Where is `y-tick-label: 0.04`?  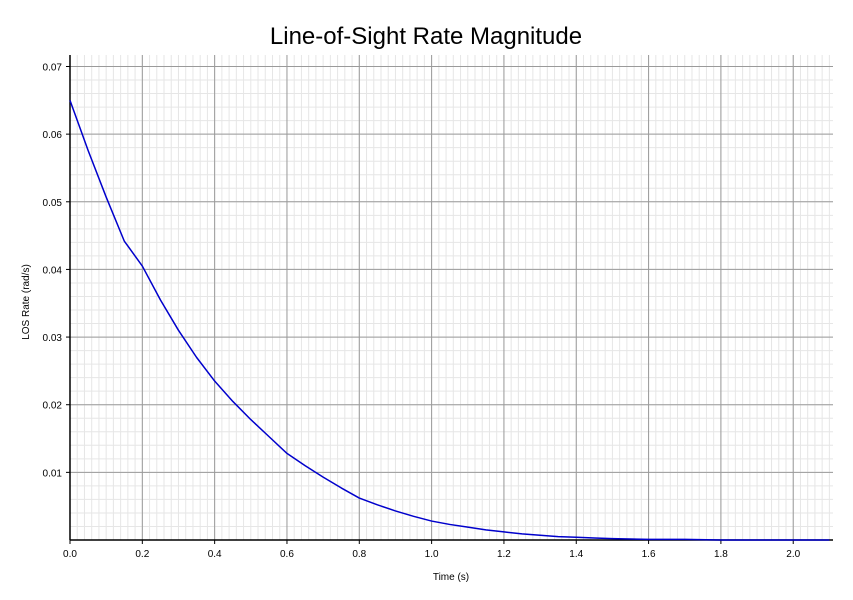
y-tick-label: 0.04 is located at coordinates (53, 270).